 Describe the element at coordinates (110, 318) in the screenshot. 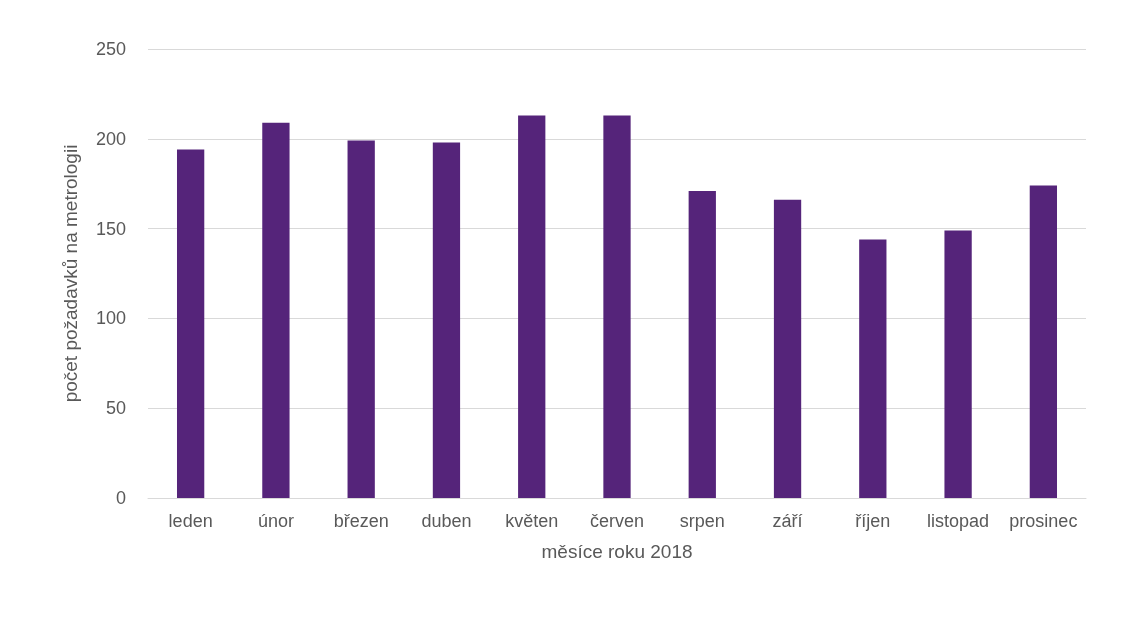

I see `y-tick-label: 100` at that location.